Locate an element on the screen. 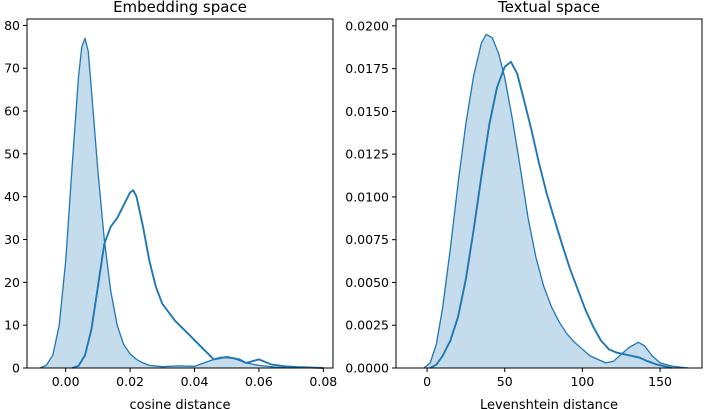 The height and width of the screenshot is (409, 705). textual-y-tick-label: 0.0175 is located at coordinates (367, 68).